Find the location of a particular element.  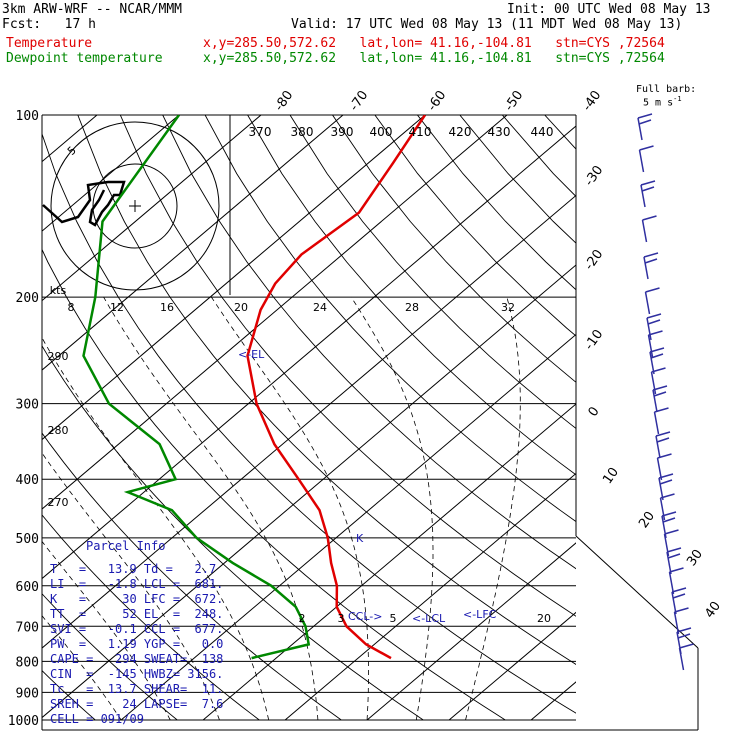

theta-label: 290 is located at coordinates (58, 356).